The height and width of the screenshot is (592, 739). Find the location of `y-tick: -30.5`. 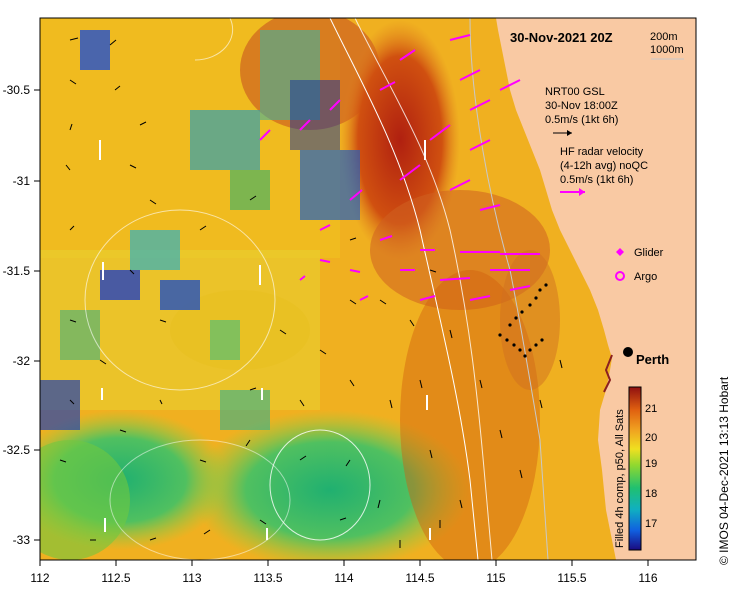

y-tick: -30.5 is located at coordinates (17, 90).